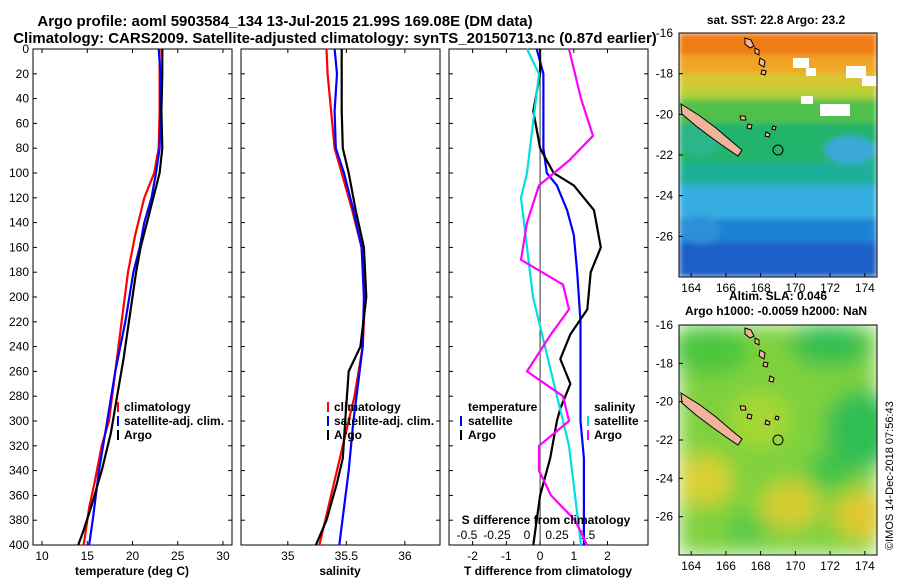 The image size is (900, 580). What do you see at coordinates (340, 571) in the screenshot?
I see `salinity-xlabel: salinity` at bounding box center [340, 571].